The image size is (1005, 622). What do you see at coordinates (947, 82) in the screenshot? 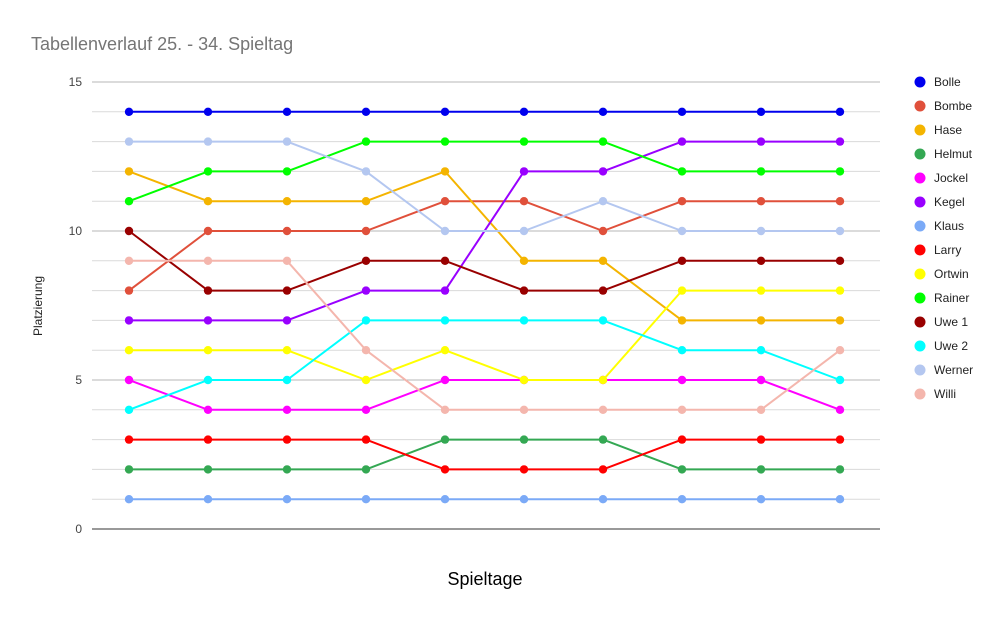
I see `legend-label: Bolle` at bounding box center [947, 82].